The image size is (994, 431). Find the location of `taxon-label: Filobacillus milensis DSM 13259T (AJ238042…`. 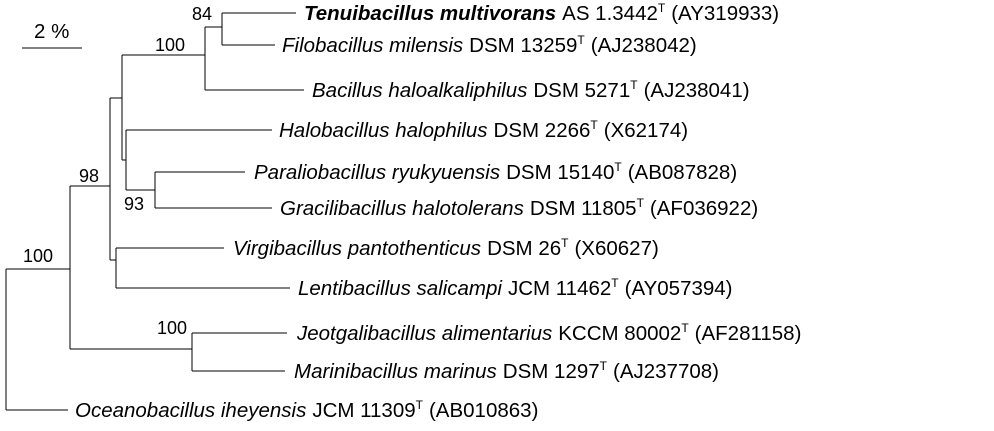

taxon-label: Filobacillus milensis DSM 13259T (AJ238042… is located at coordinates (489, 45).